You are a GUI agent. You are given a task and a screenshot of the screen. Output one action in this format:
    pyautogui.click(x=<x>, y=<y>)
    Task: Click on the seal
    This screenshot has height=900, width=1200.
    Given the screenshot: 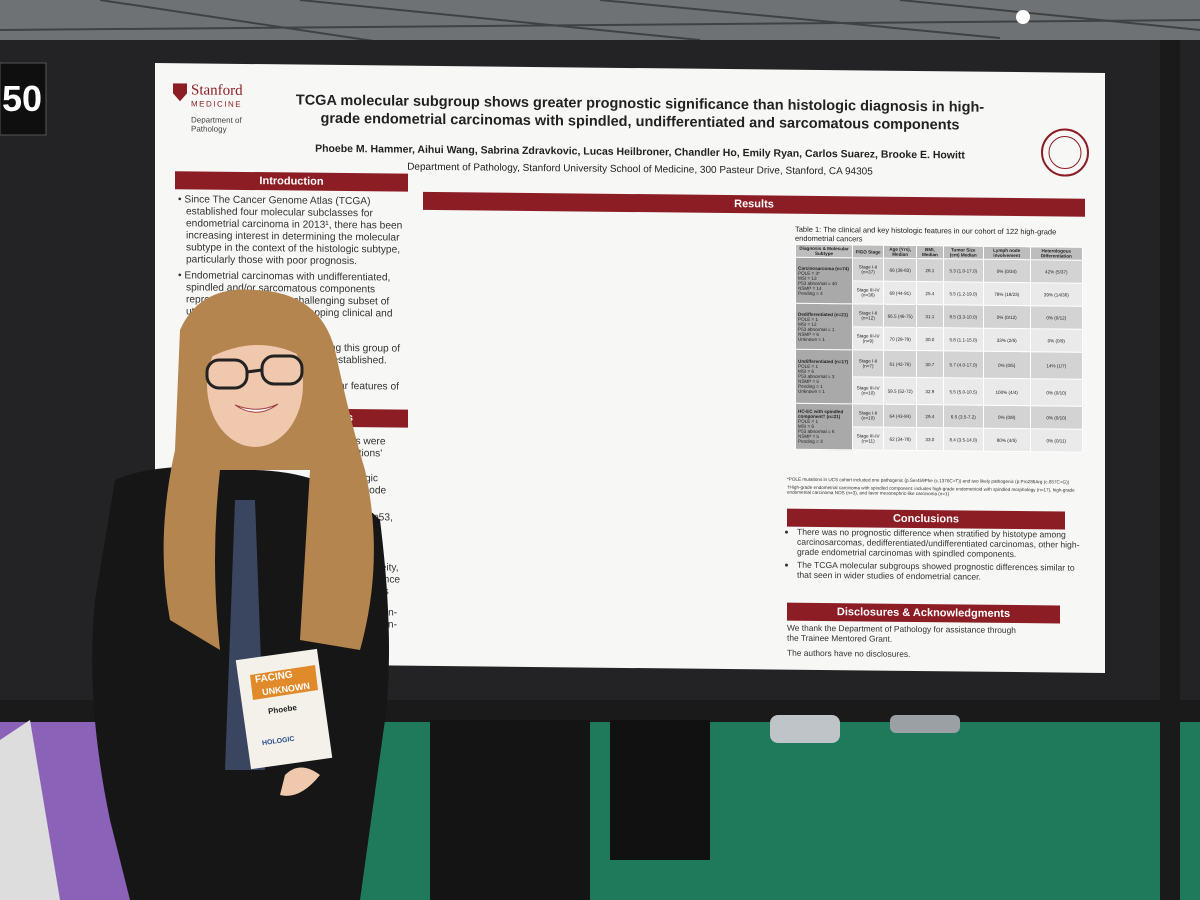 What is the action you would take?
    pyautogui.click(x=1065, y=152)
    